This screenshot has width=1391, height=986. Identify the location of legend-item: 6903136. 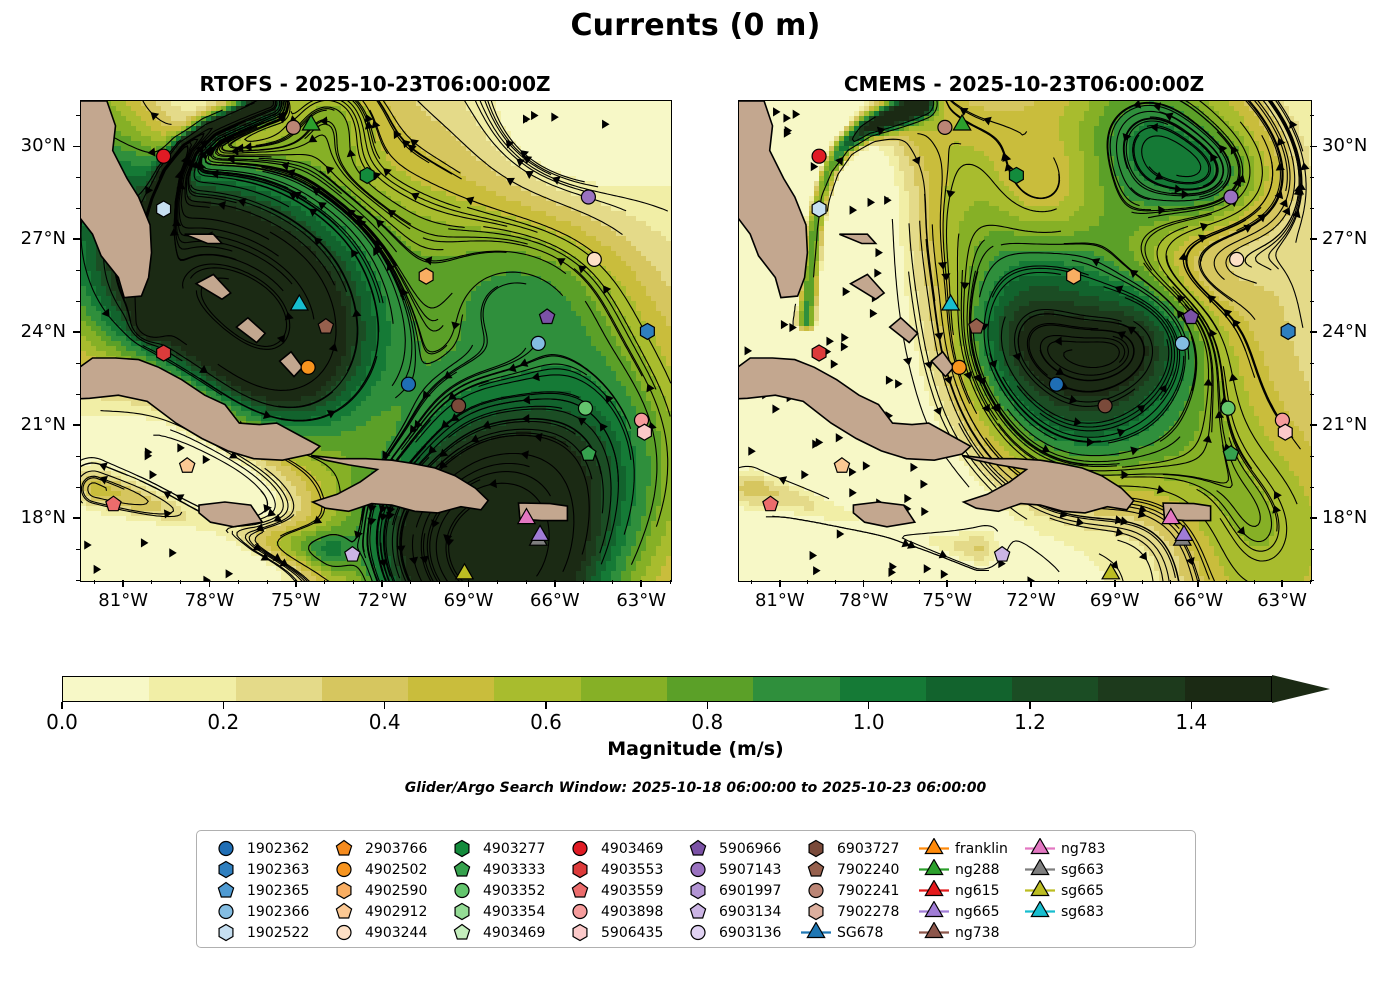
(740, 932).